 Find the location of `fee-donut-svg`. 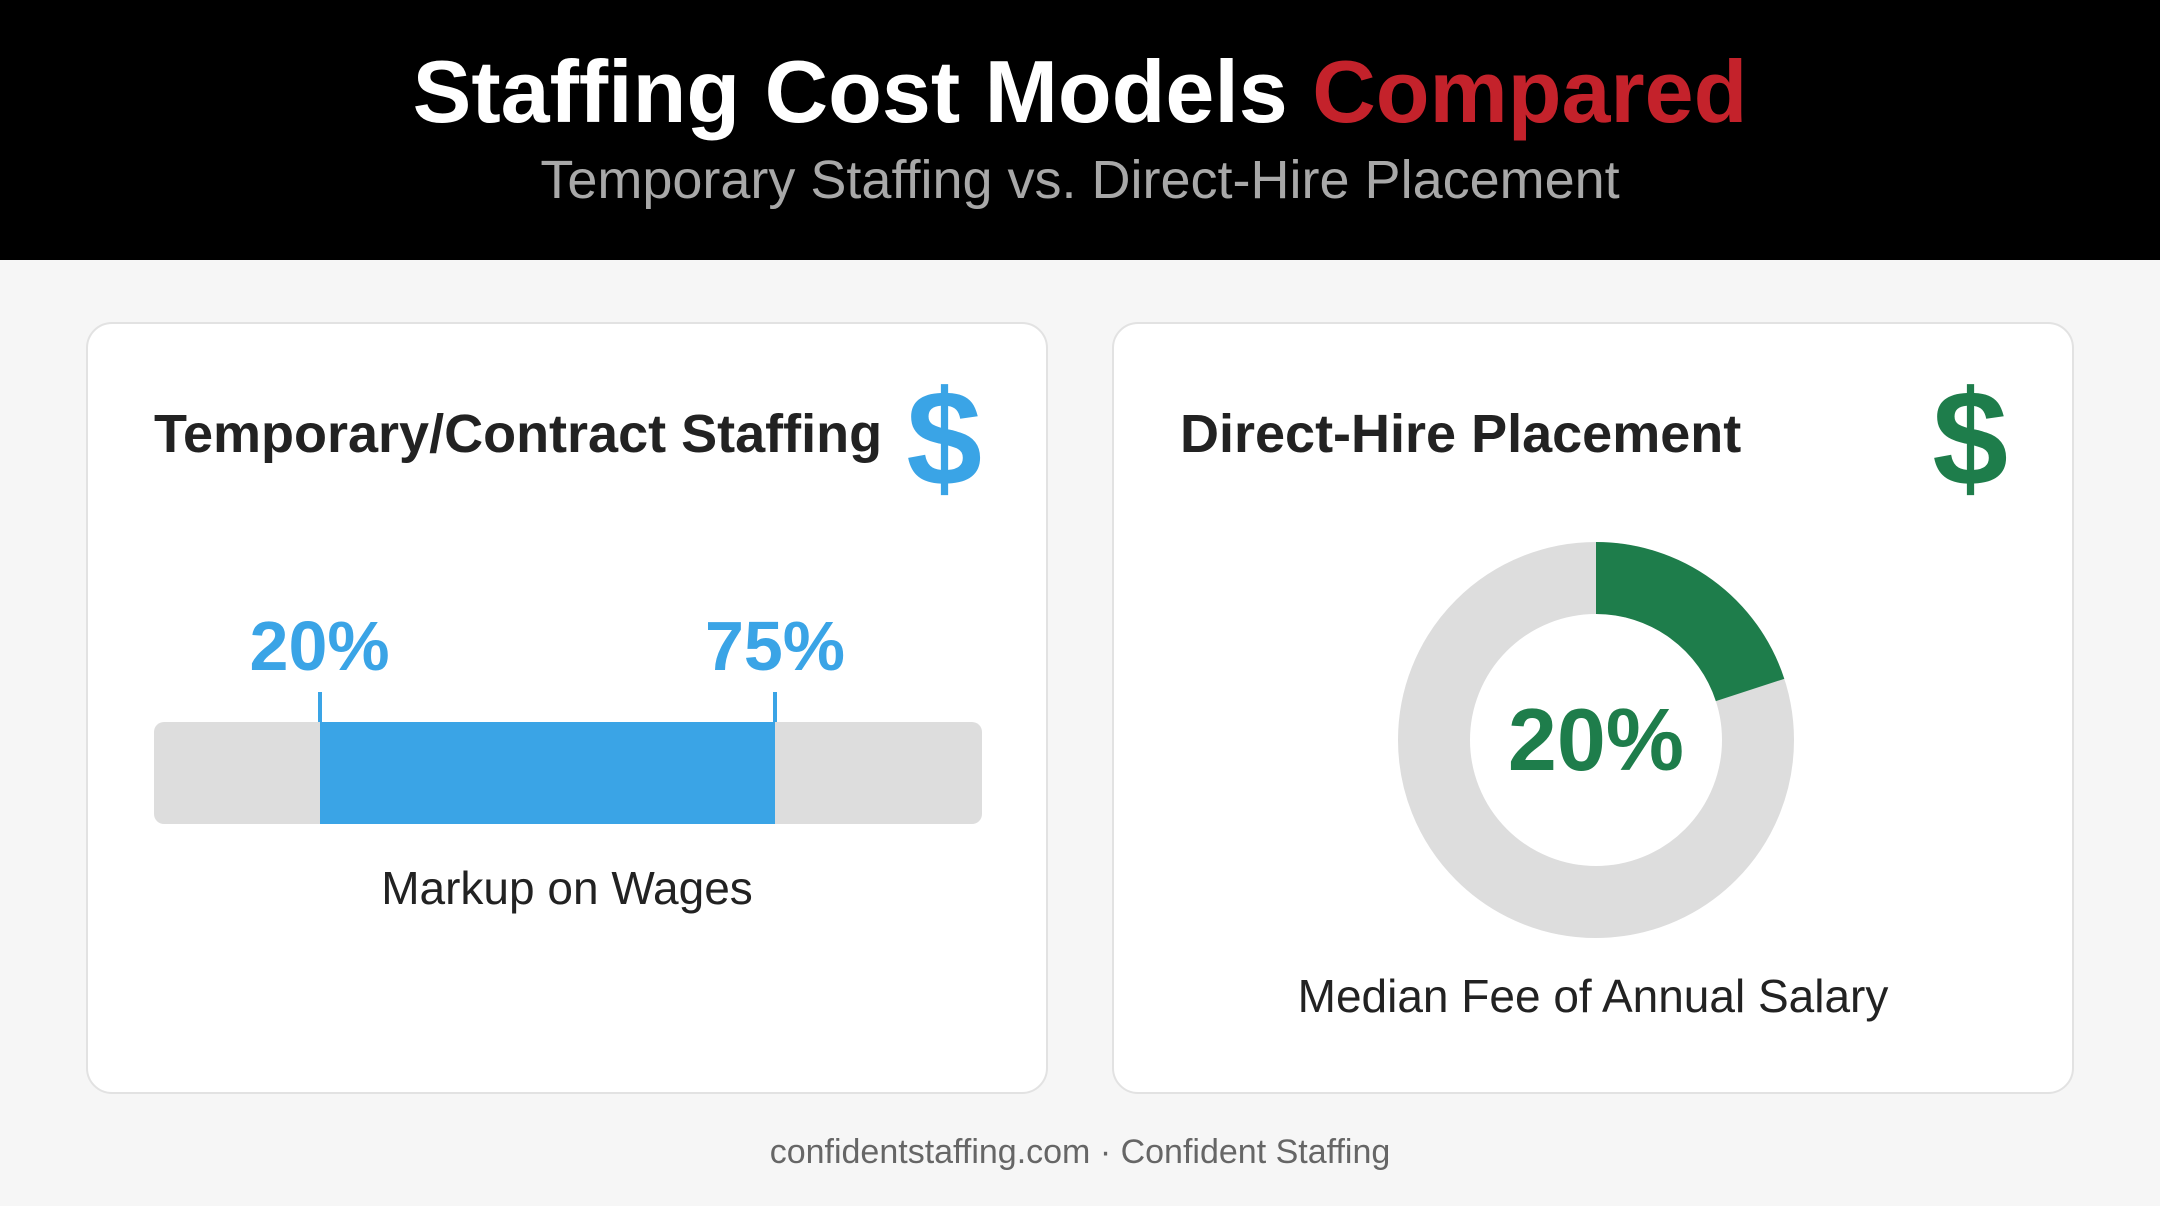

fee-donut-svg is located at coordinates (1596, 740).